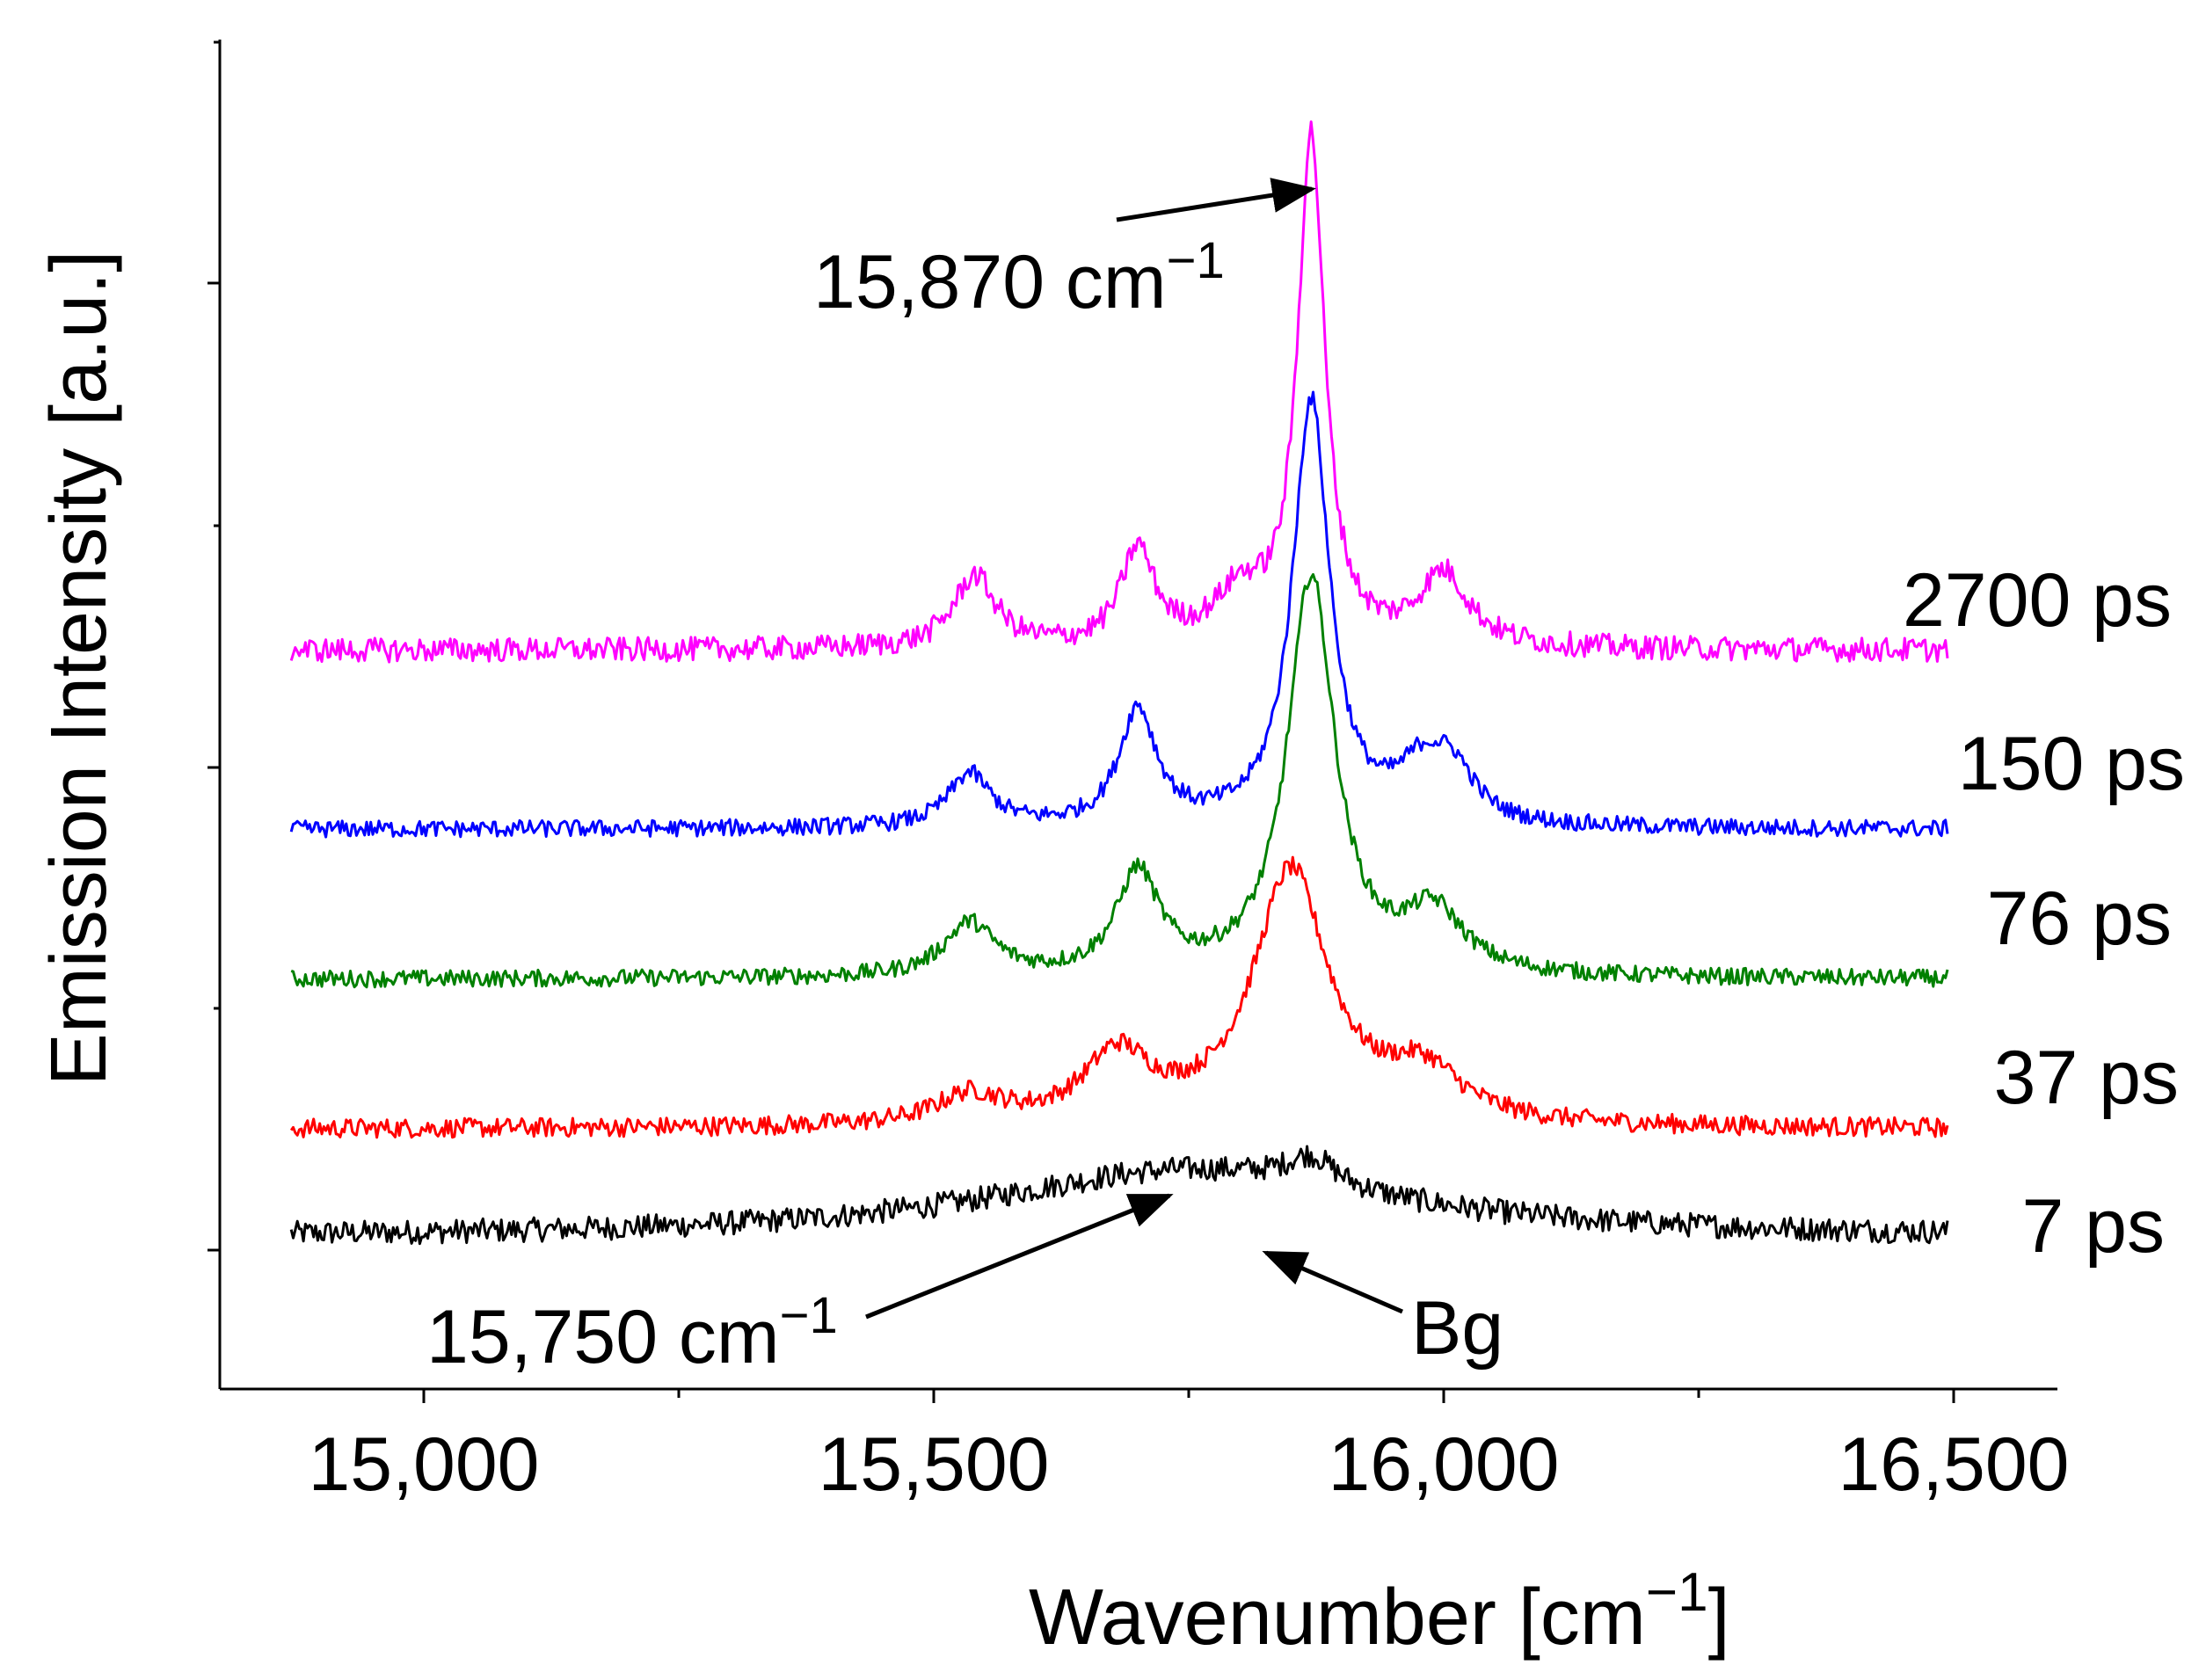 The width and height of the screenshot is (2206, 1680). Describe the element at coordinates (1719, 1618) in the screenshot. I see `x-axis-title-close: ]` at that location.